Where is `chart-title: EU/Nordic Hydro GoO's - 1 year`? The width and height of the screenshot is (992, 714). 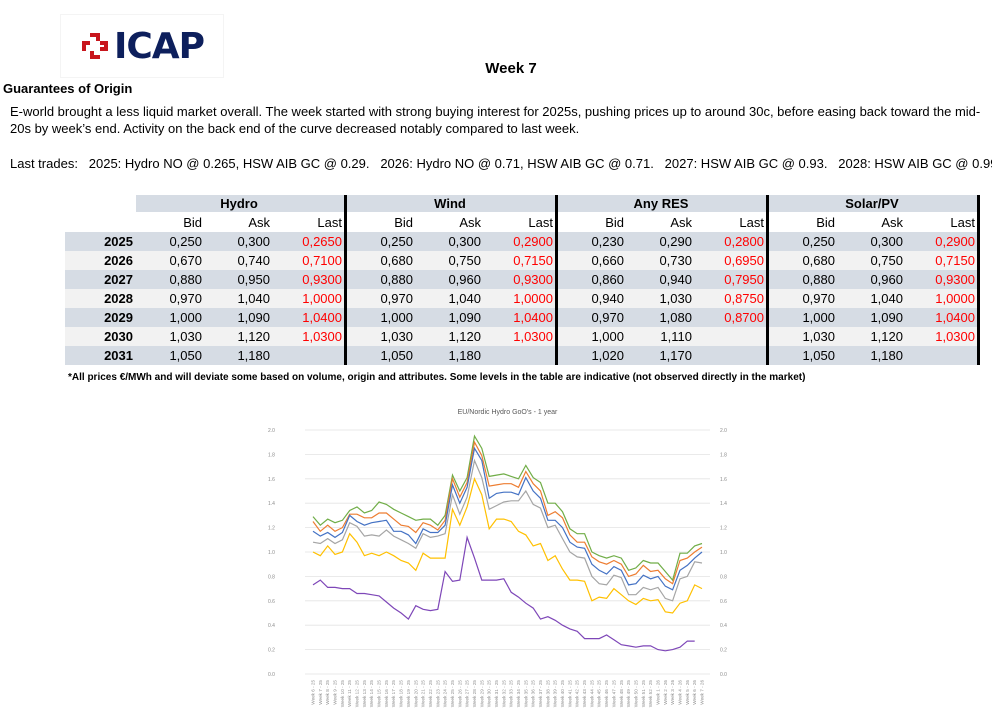 chart-title: EU/Nordic Hydro GoO's - 1 year is located at coordinates (508, 412).